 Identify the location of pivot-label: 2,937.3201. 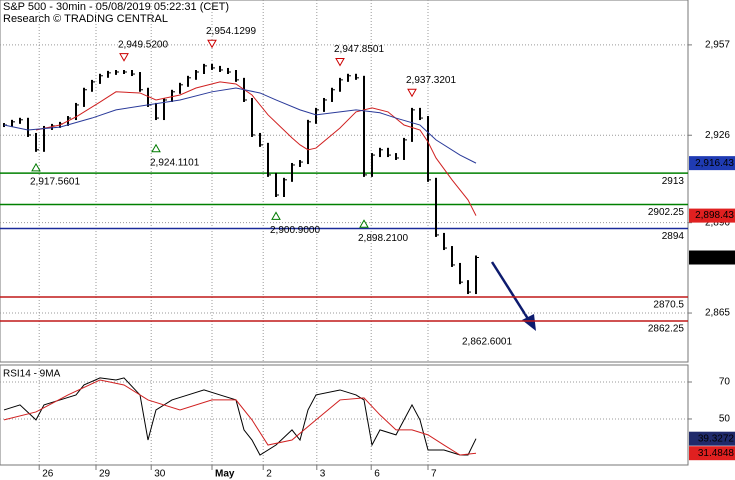
(431, 80).